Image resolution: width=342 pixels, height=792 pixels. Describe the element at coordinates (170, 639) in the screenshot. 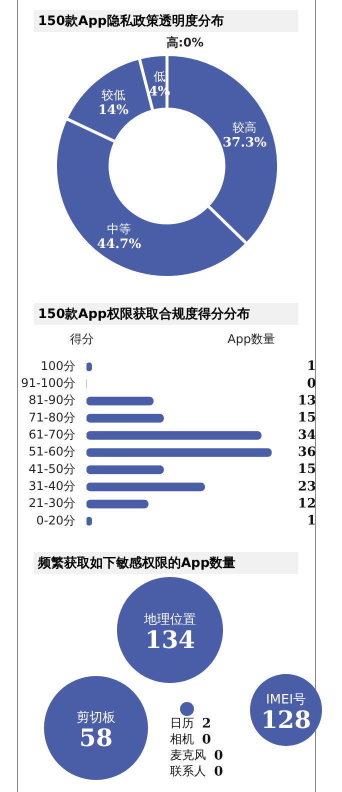

I see `data-label: 134` at that location.